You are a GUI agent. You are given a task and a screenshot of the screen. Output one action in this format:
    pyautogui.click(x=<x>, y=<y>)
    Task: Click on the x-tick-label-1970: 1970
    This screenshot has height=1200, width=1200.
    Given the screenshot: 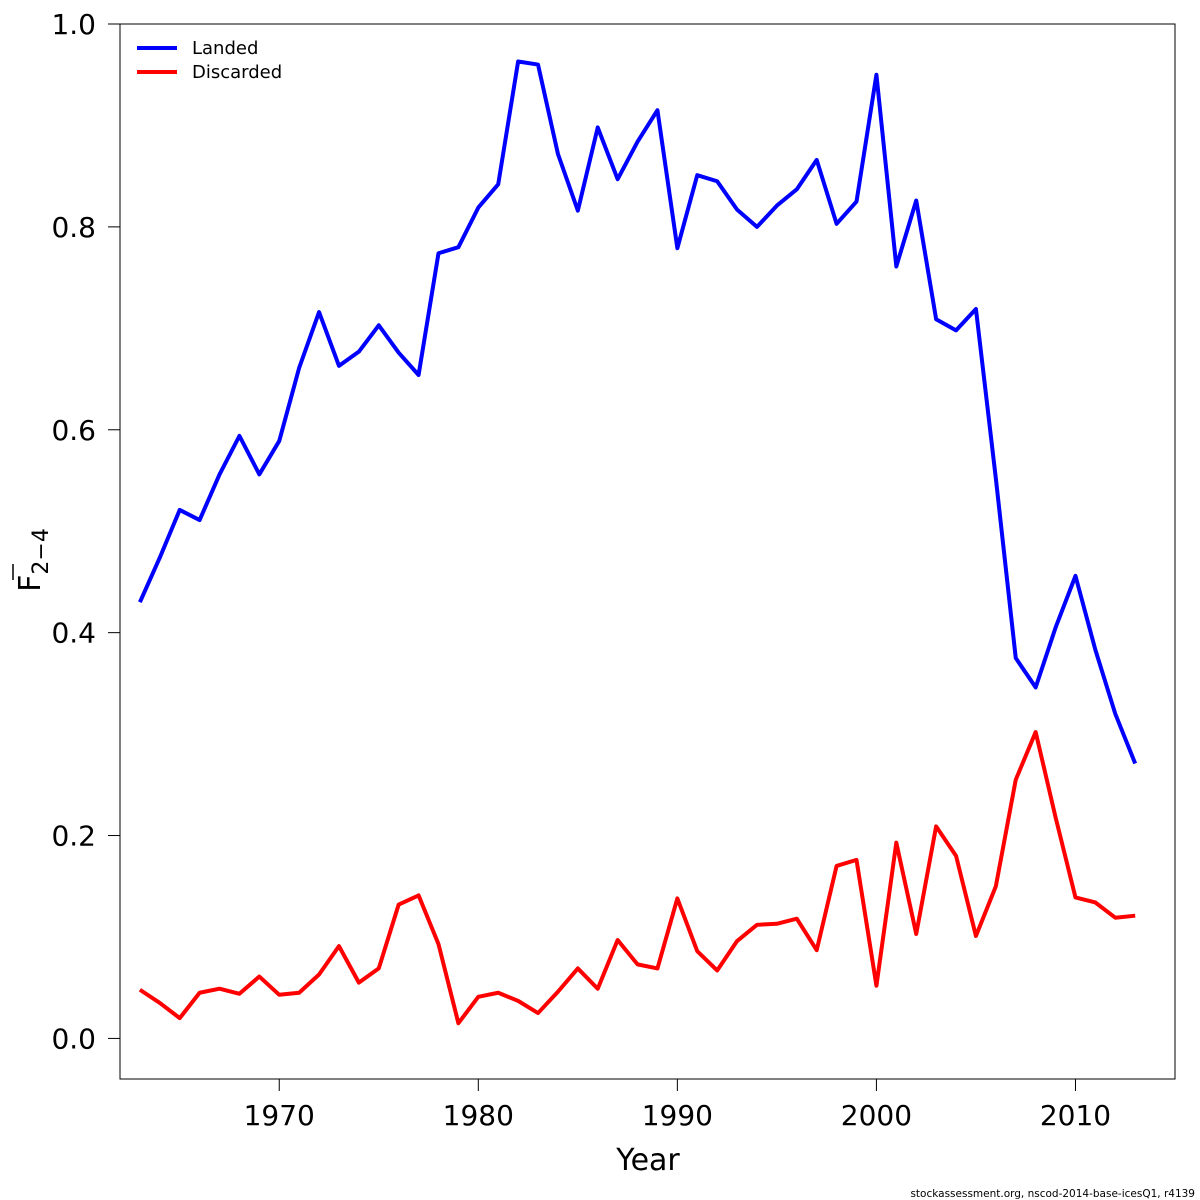 What is the action you would take?
    pyautogui.click(x=279, y=1115)
    